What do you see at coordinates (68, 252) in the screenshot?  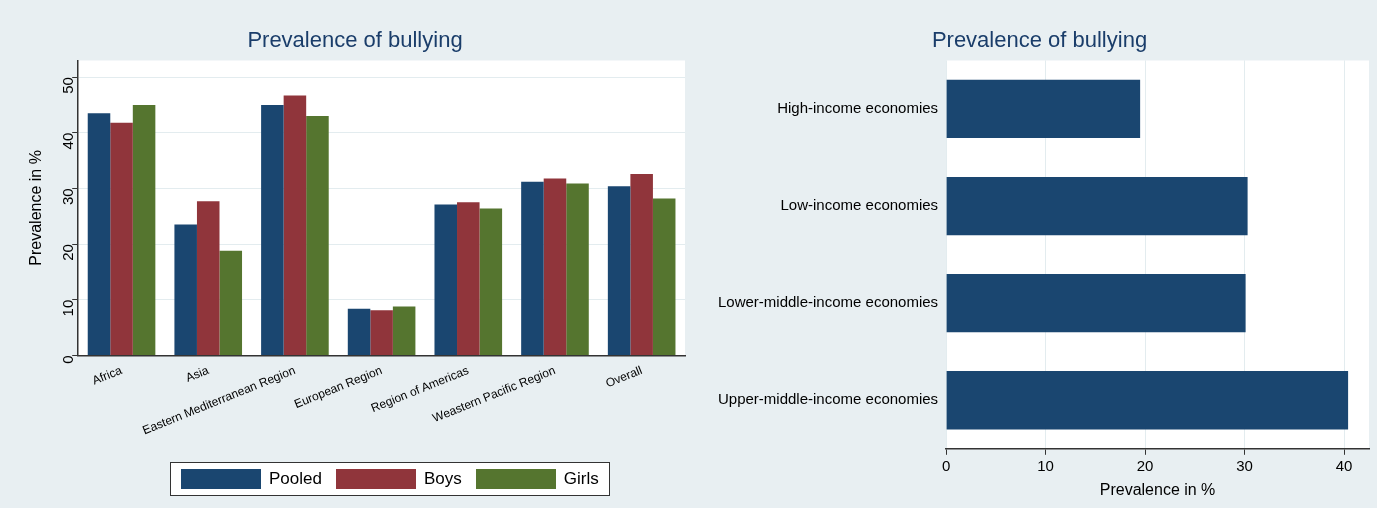 I see `y-tick-label: 20` at bounding box center [68, 252].